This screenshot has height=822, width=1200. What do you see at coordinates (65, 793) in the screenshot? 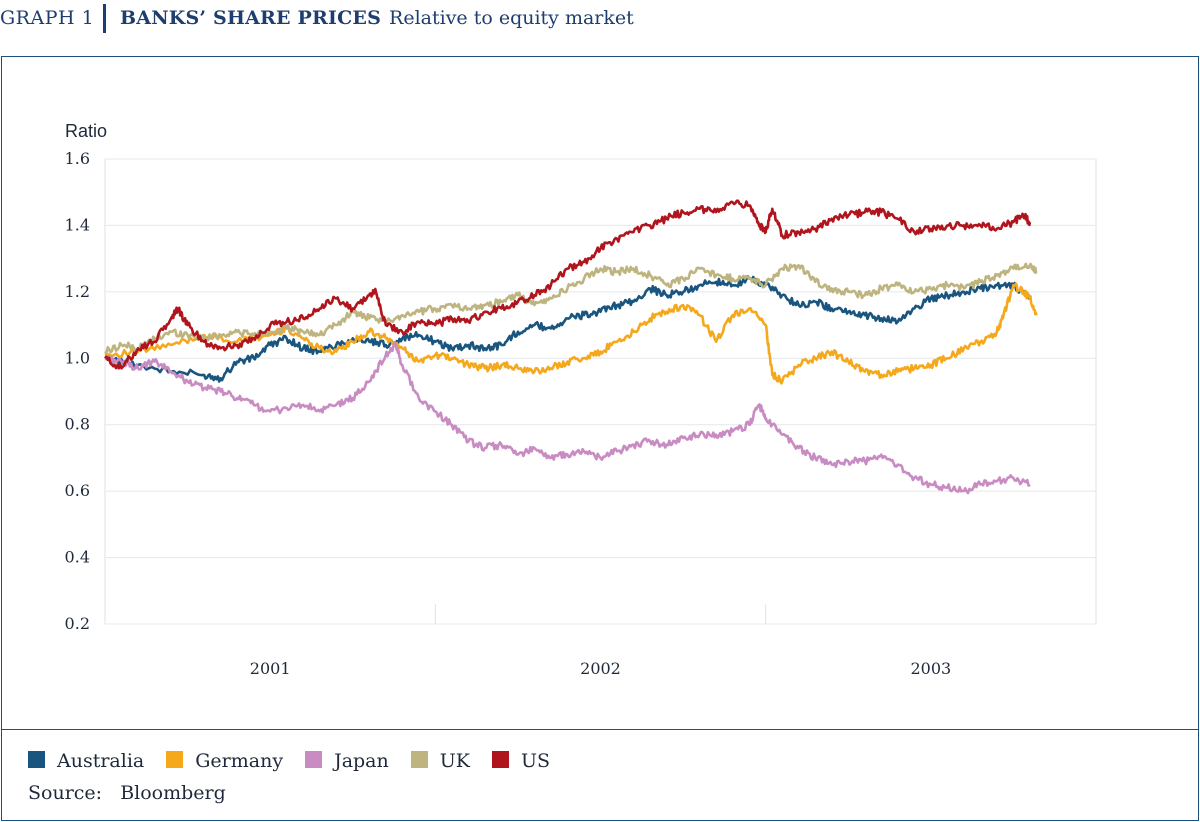
I see `source-label: Source:` at bounding box center [65, 793].